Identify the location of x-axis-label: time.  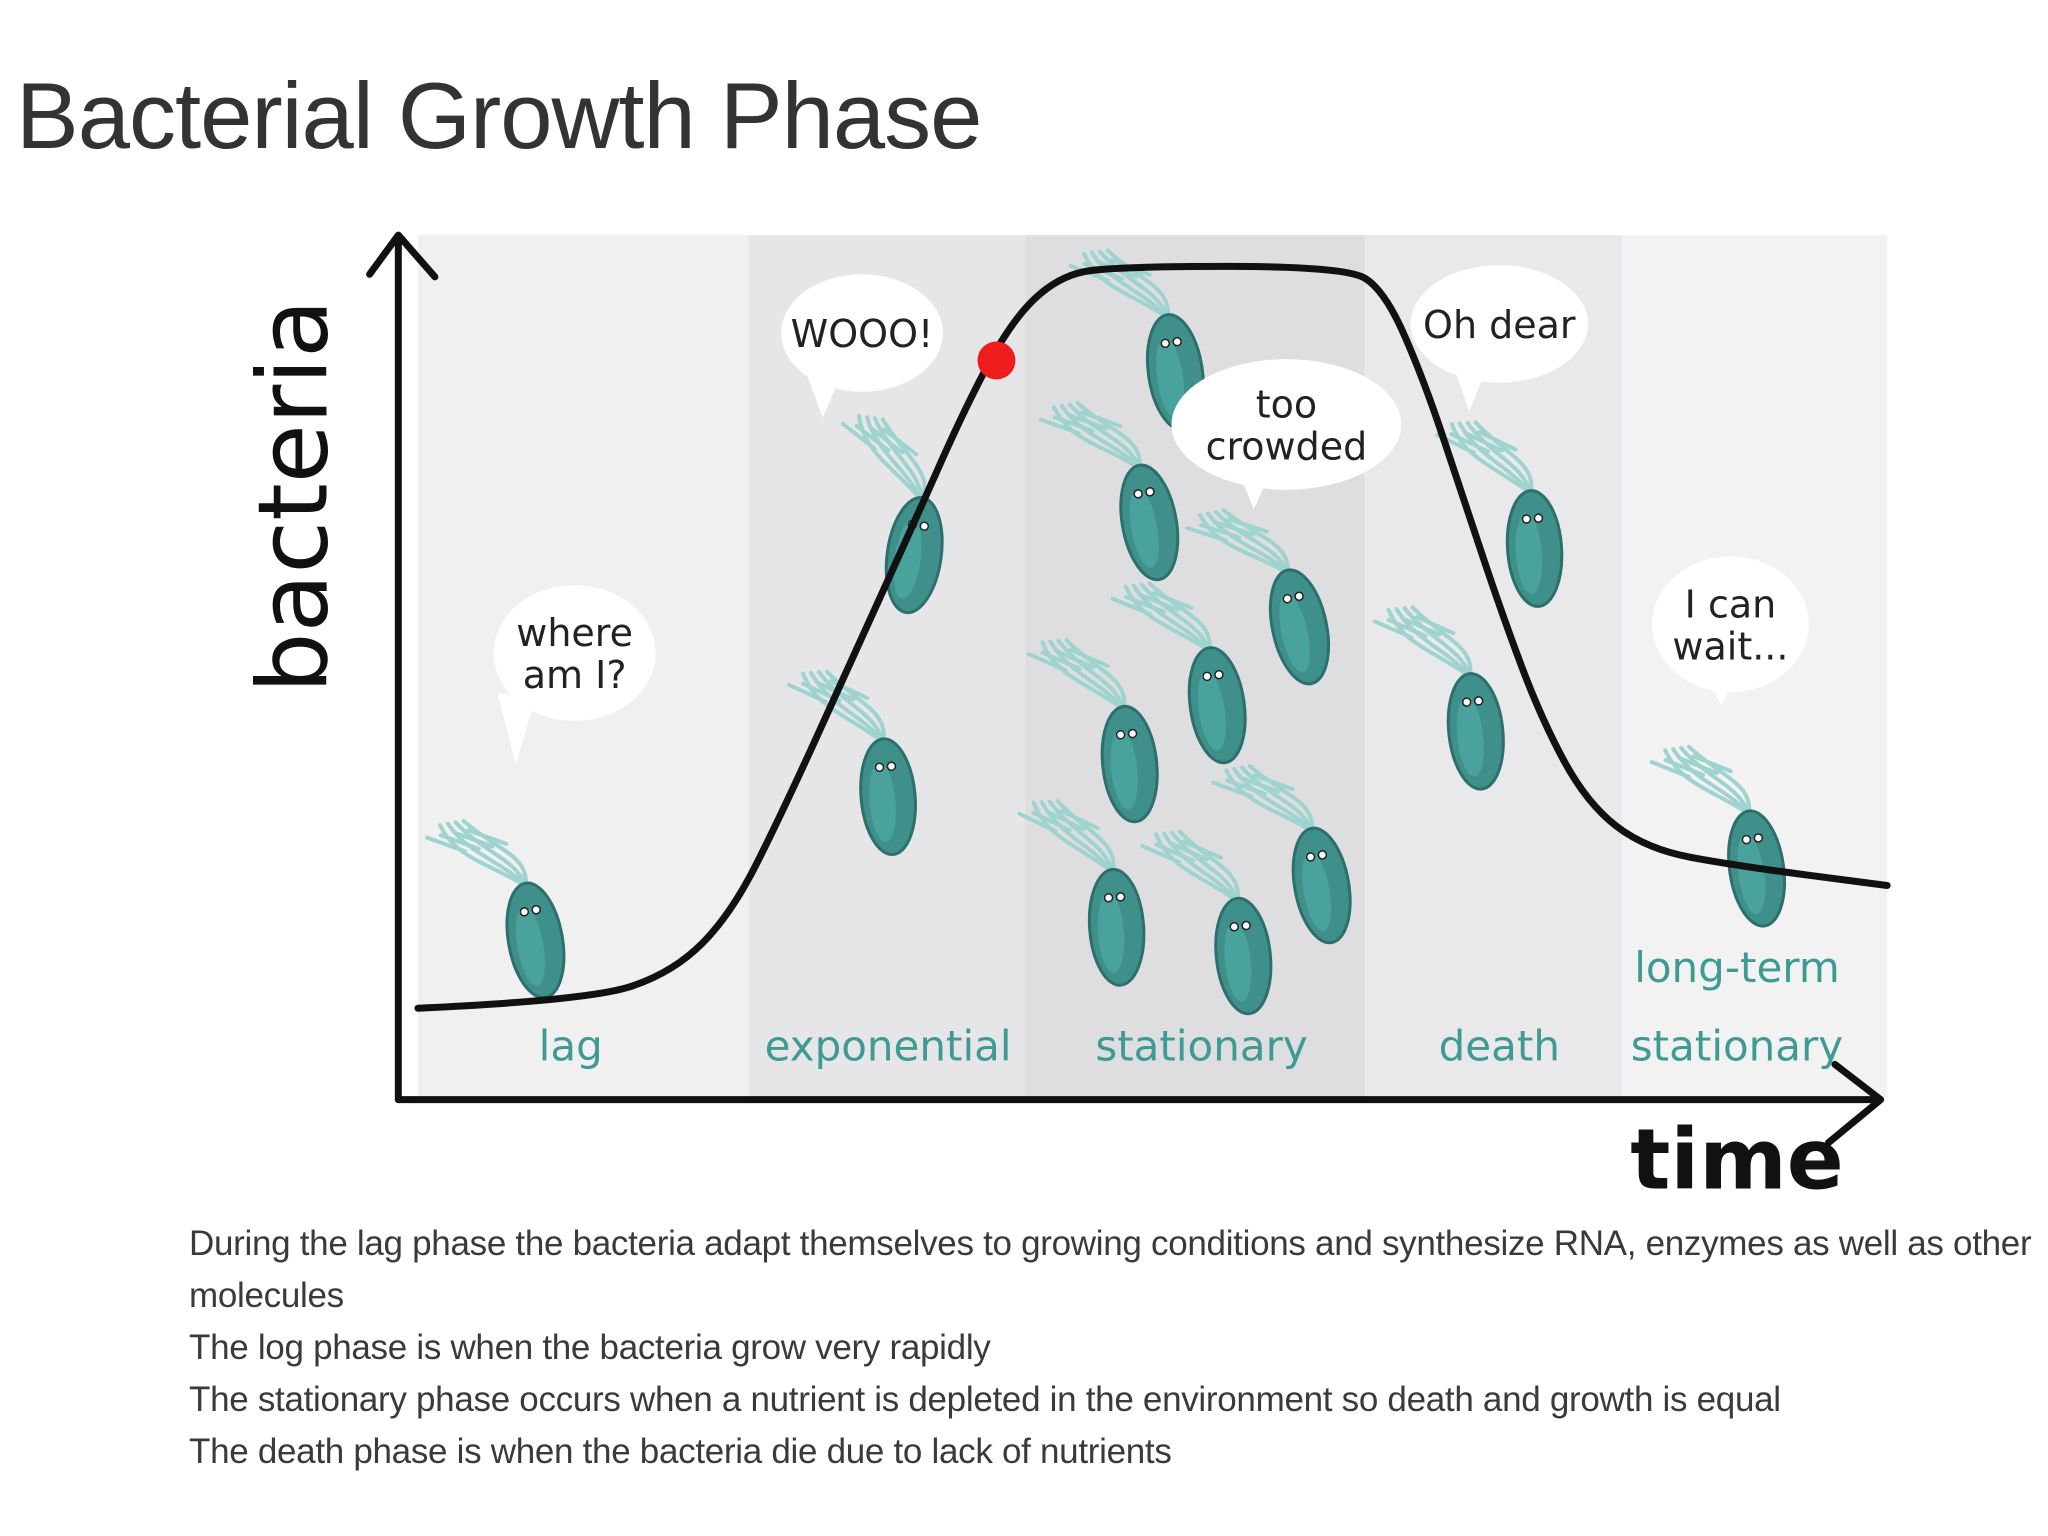
(1736, 1159).